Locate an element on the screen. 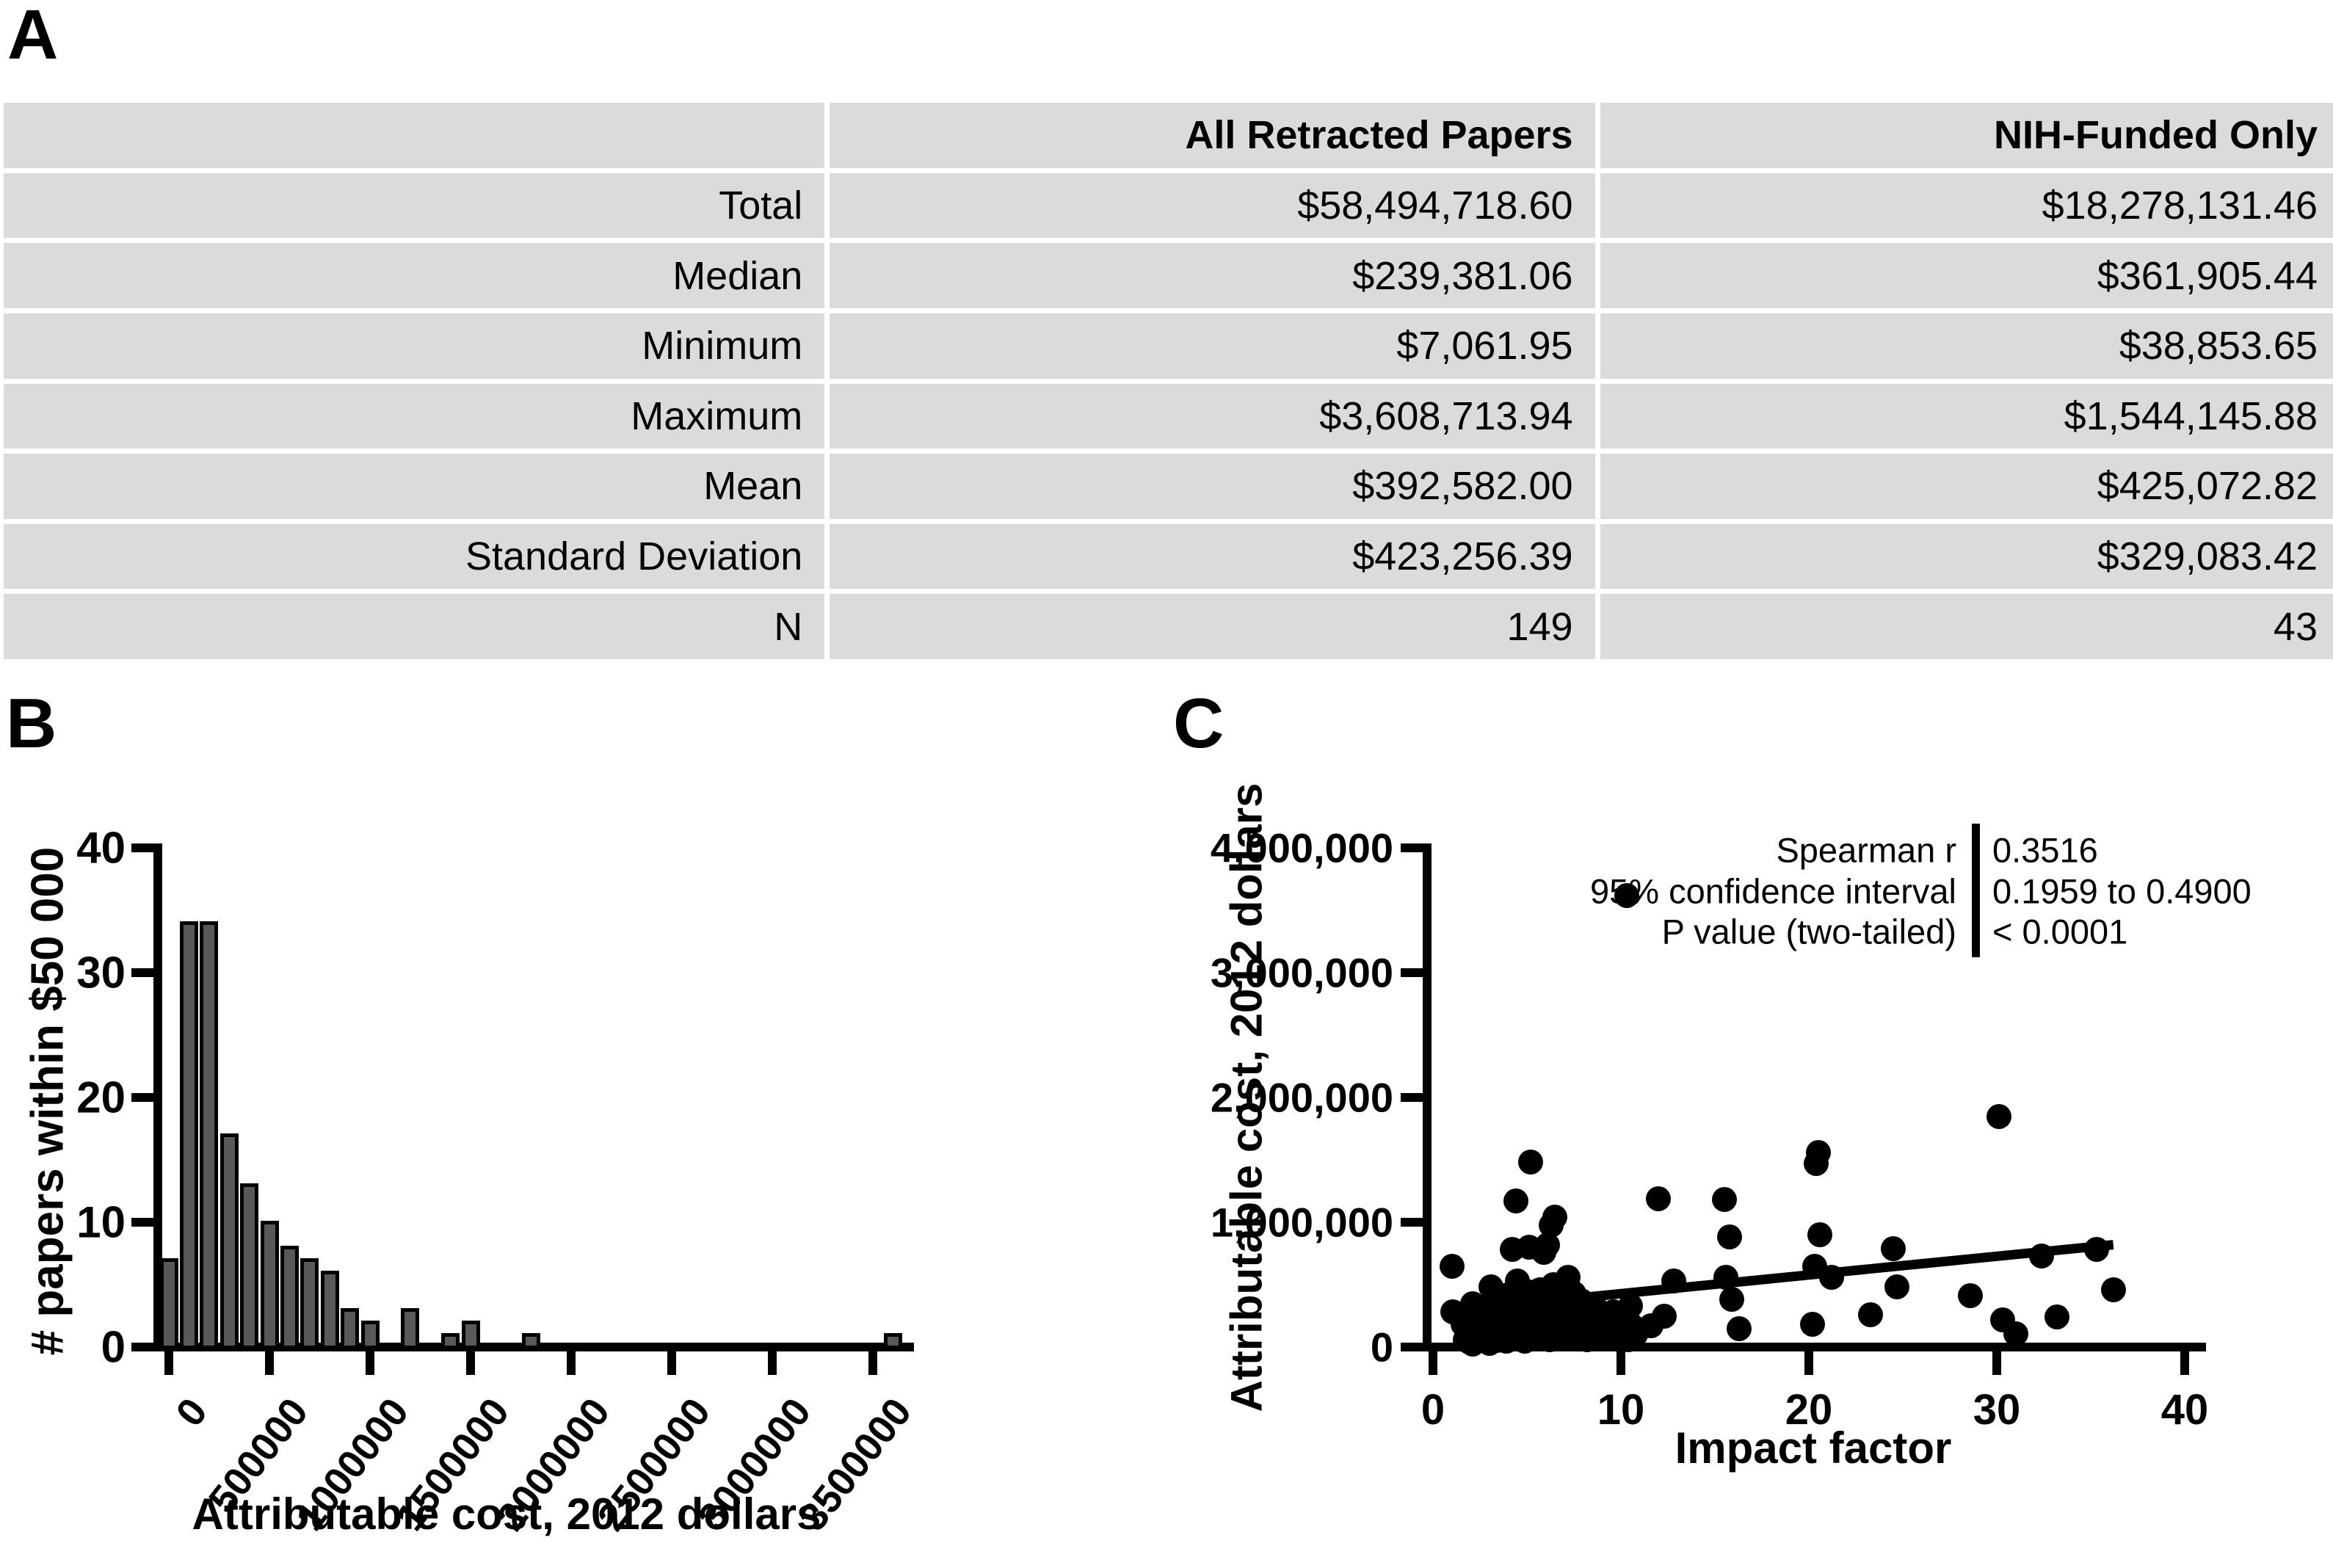 The height and width of the screenshot is (1568, 2333). stats-divider-line is located at coordinates (1976, 890).